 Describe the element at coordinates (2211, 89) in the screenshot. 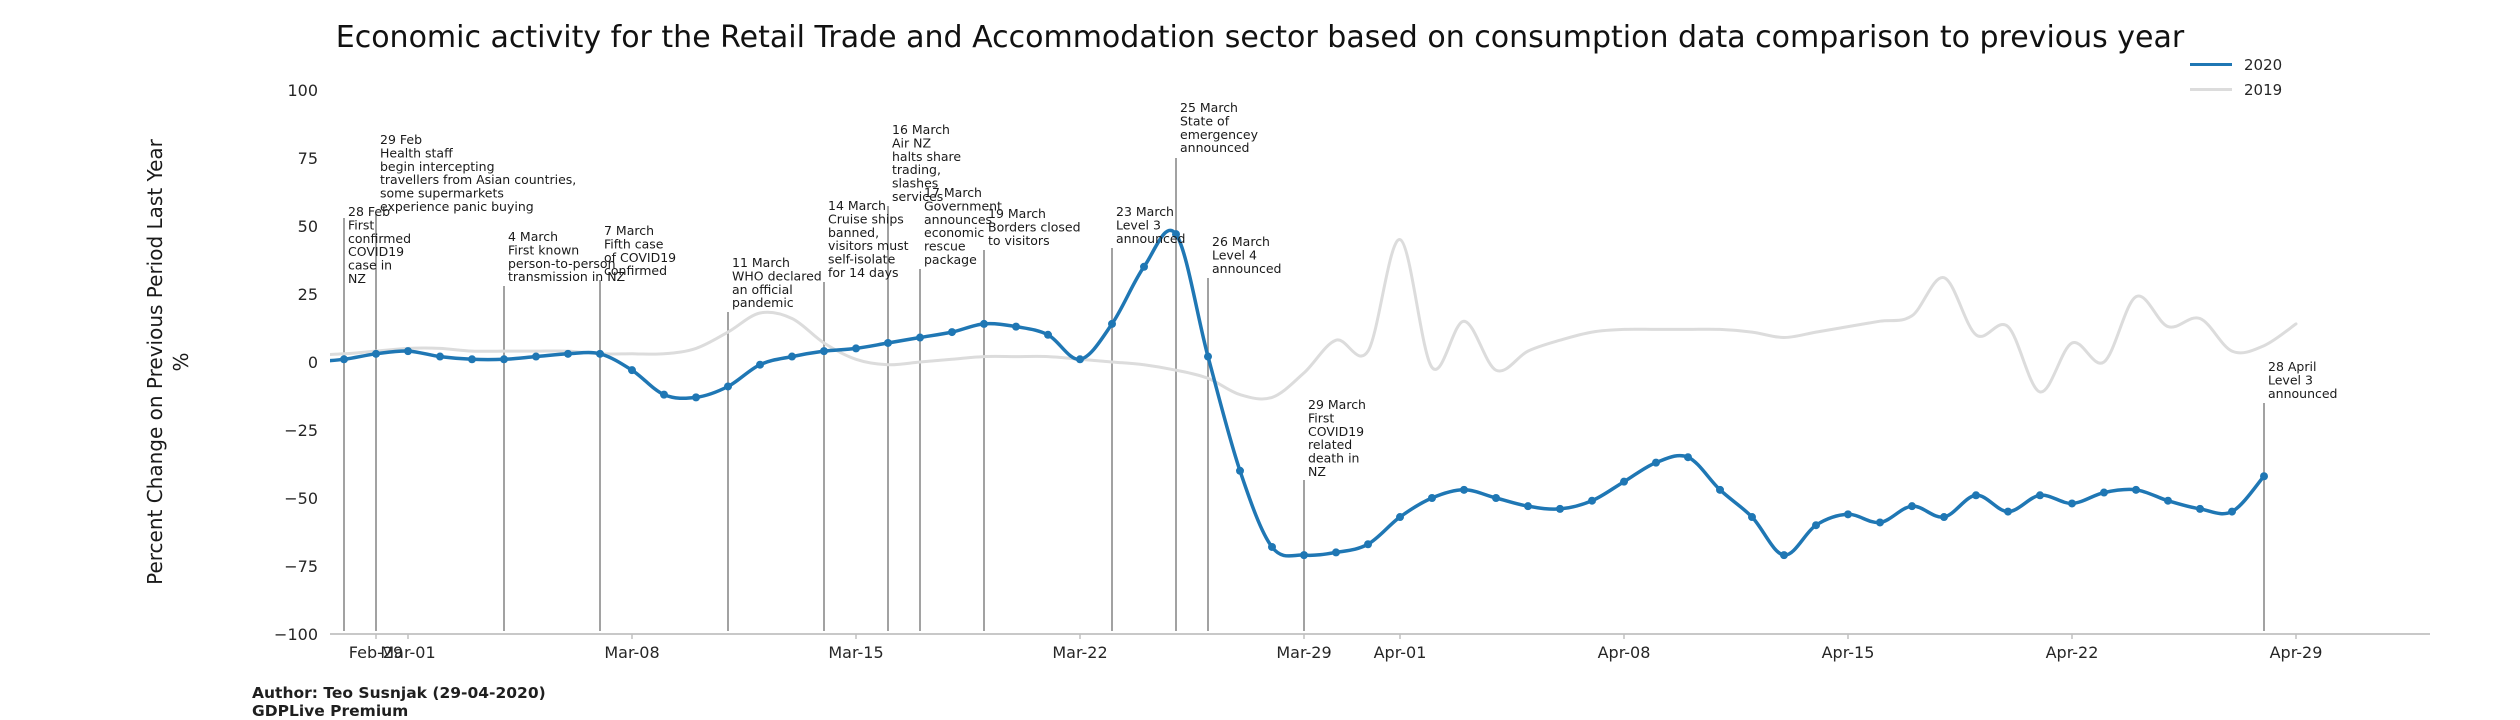

I see `legend-swatch-2019-icon` at that location.